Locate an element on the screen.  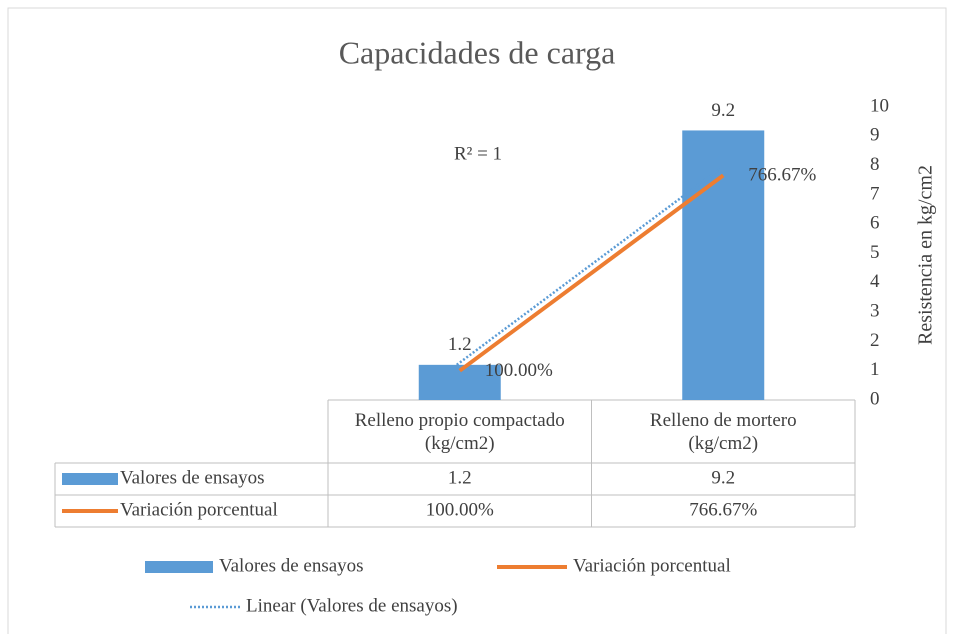
trendline is located at coordinates (588, 266).